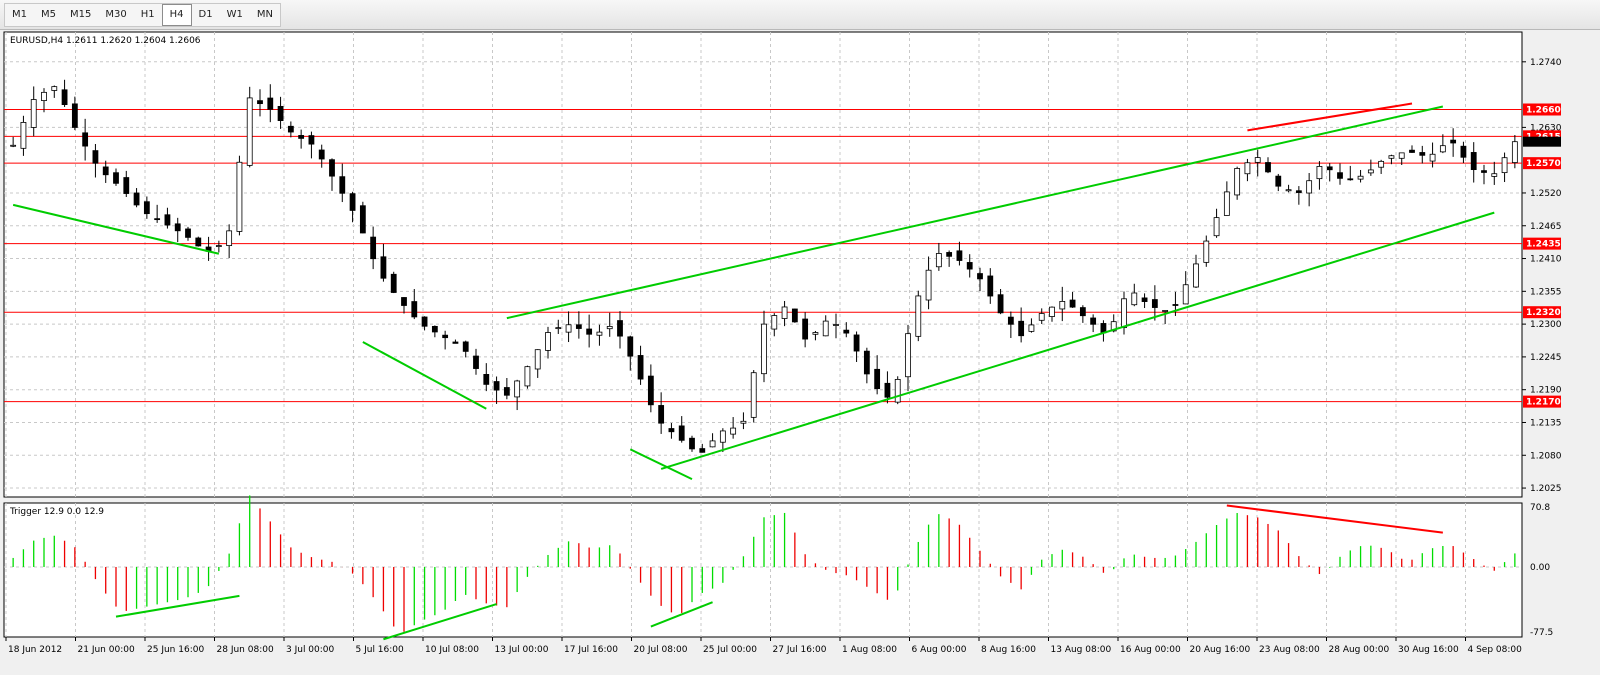  I want to click on x-axis-label: 27 Jul 16:00, so click(800, 650).